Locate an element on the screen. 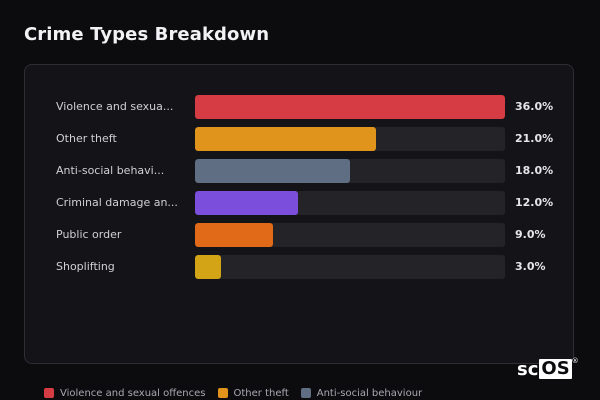 Image resolution: width=600 pixels, height=400 pixels. bar-label: Shoplifting is located at coordinates (85, 266).